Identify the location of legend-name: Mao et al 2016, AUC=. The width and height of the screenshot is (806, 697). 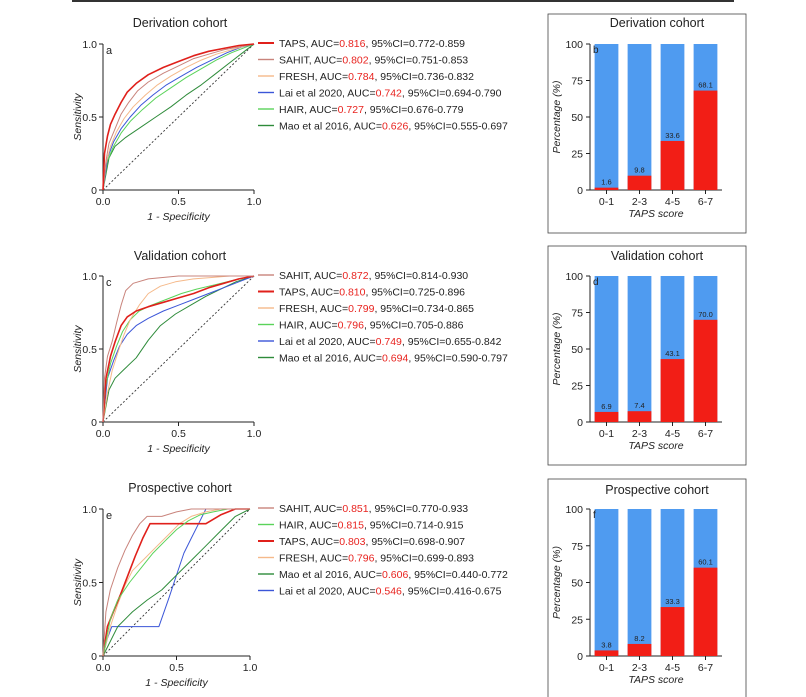
(330, 575).